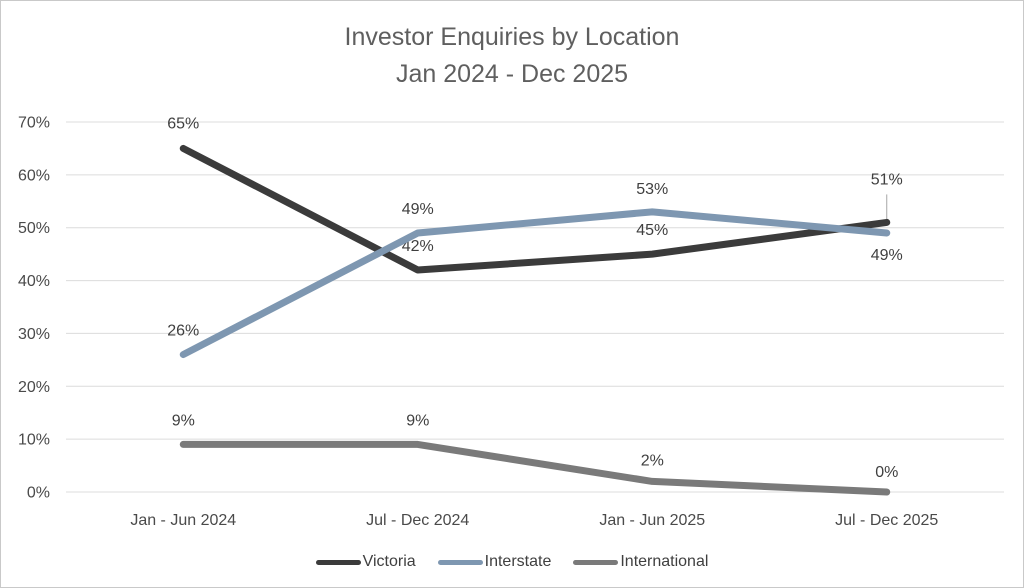 Image resolution: width=1024 pixels, height=588 pixels. I want to click on legend-item-international: International, so click(640, 562).